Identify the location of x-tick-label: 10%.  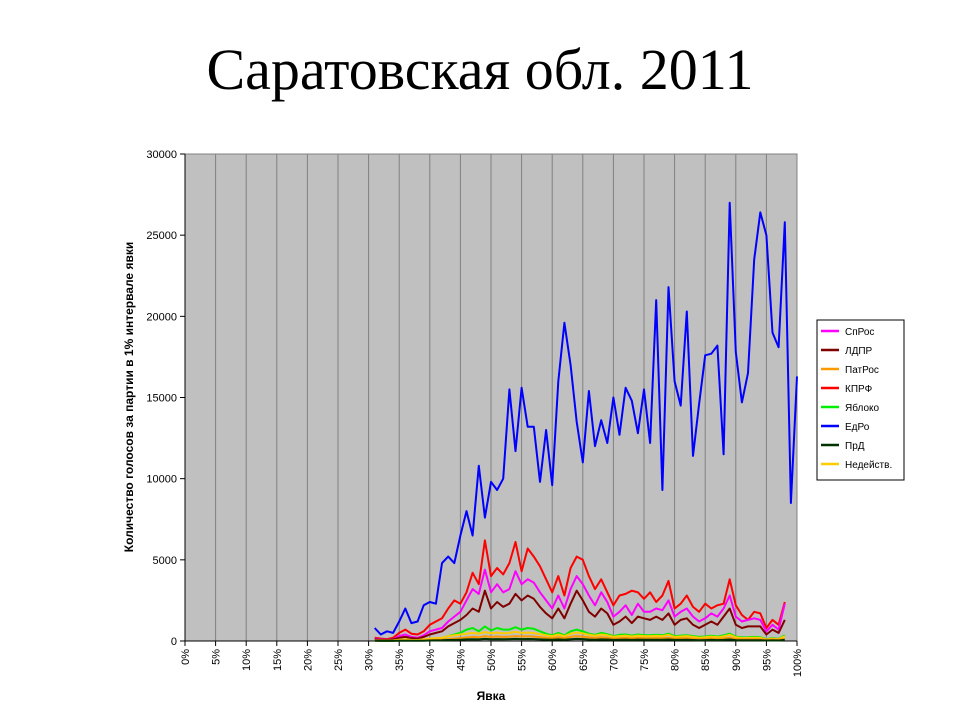
(247, 660).